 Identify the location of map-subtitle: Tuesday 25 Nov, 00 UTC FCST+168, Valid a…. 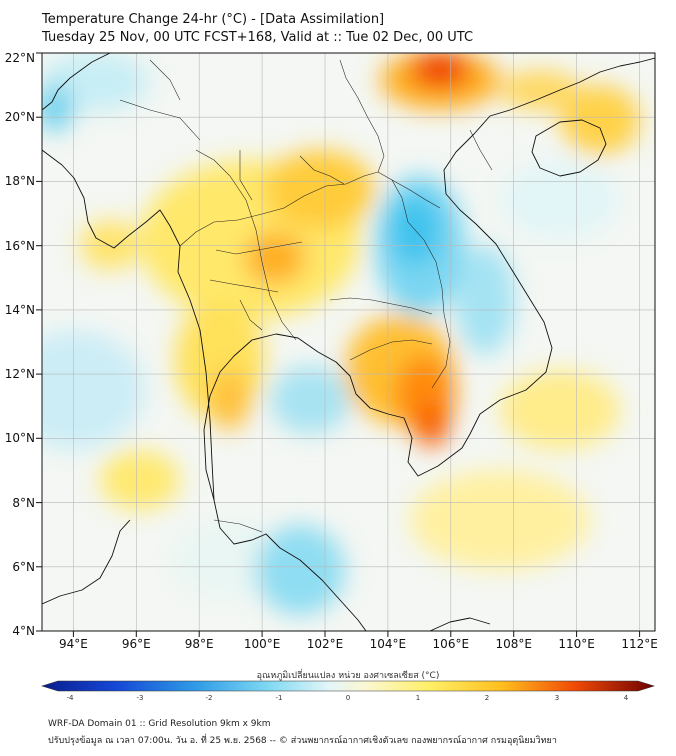
(258, 37).